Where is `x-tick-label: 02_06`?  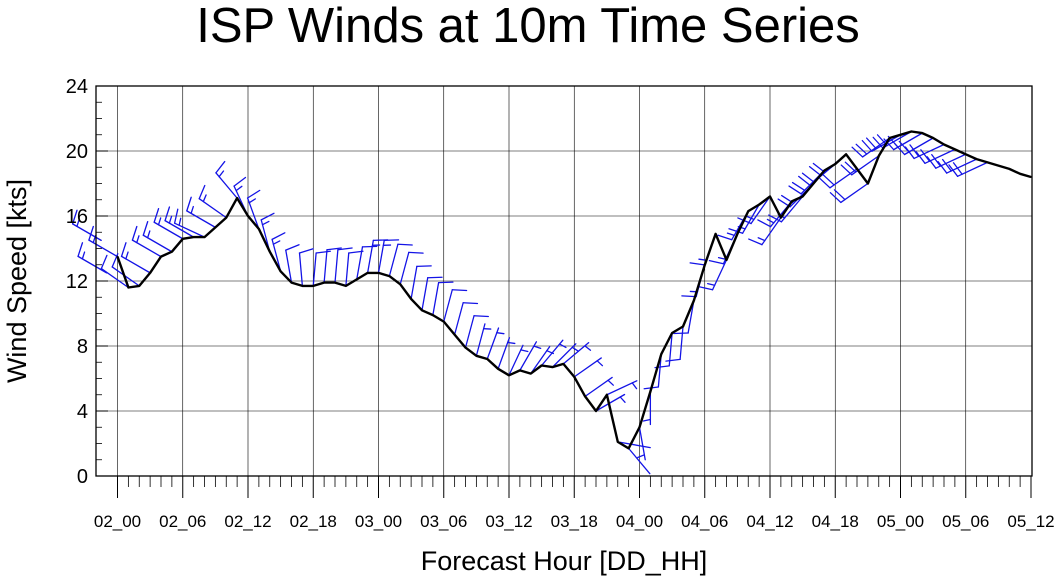 x-tick-label: 02_06 is located at coordinates (182, 521).